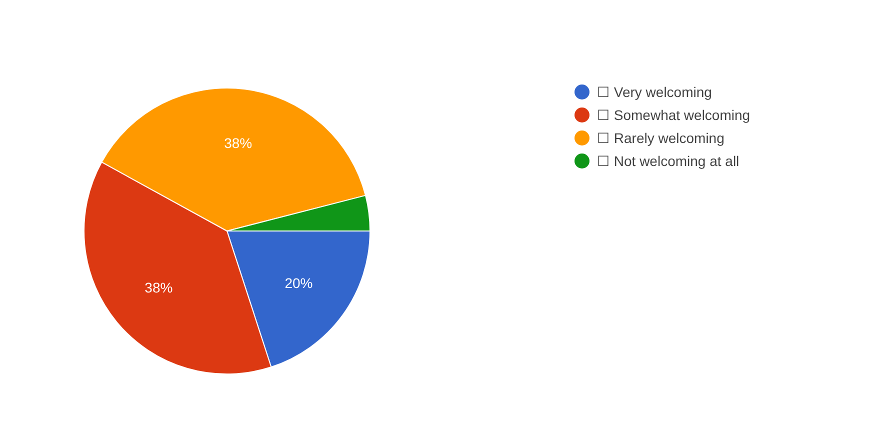  What do you see at coordinates (660, 138) in the screenshot?
I see `legend-label: ☐ Rarely welcoming` at bounding box center [660, 138].